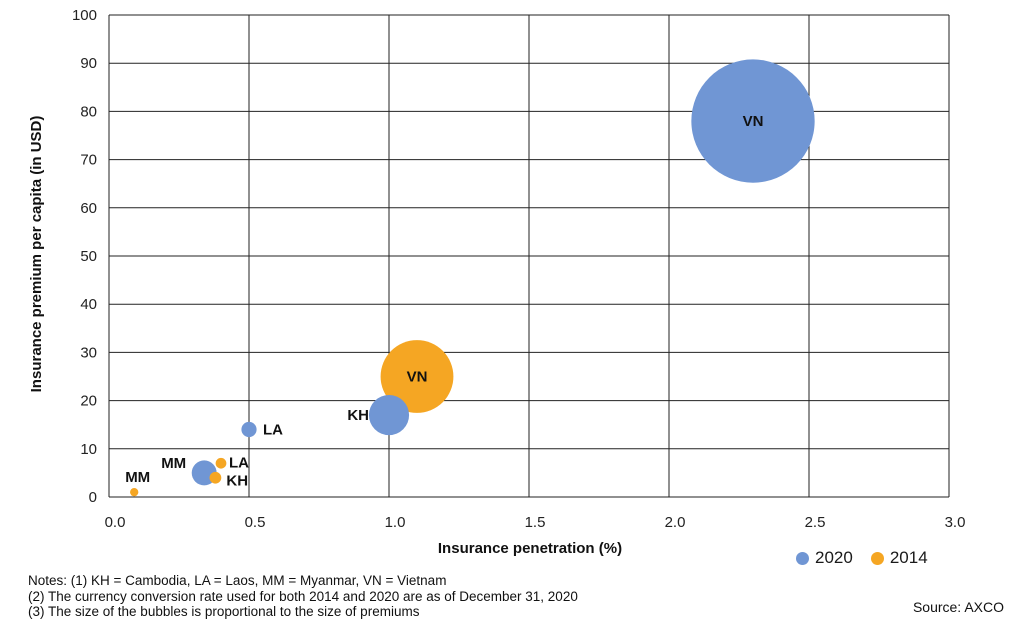 This screenshot has width=1024, height=629. I want to click on legend: 2020 2014, so click(862, 558).